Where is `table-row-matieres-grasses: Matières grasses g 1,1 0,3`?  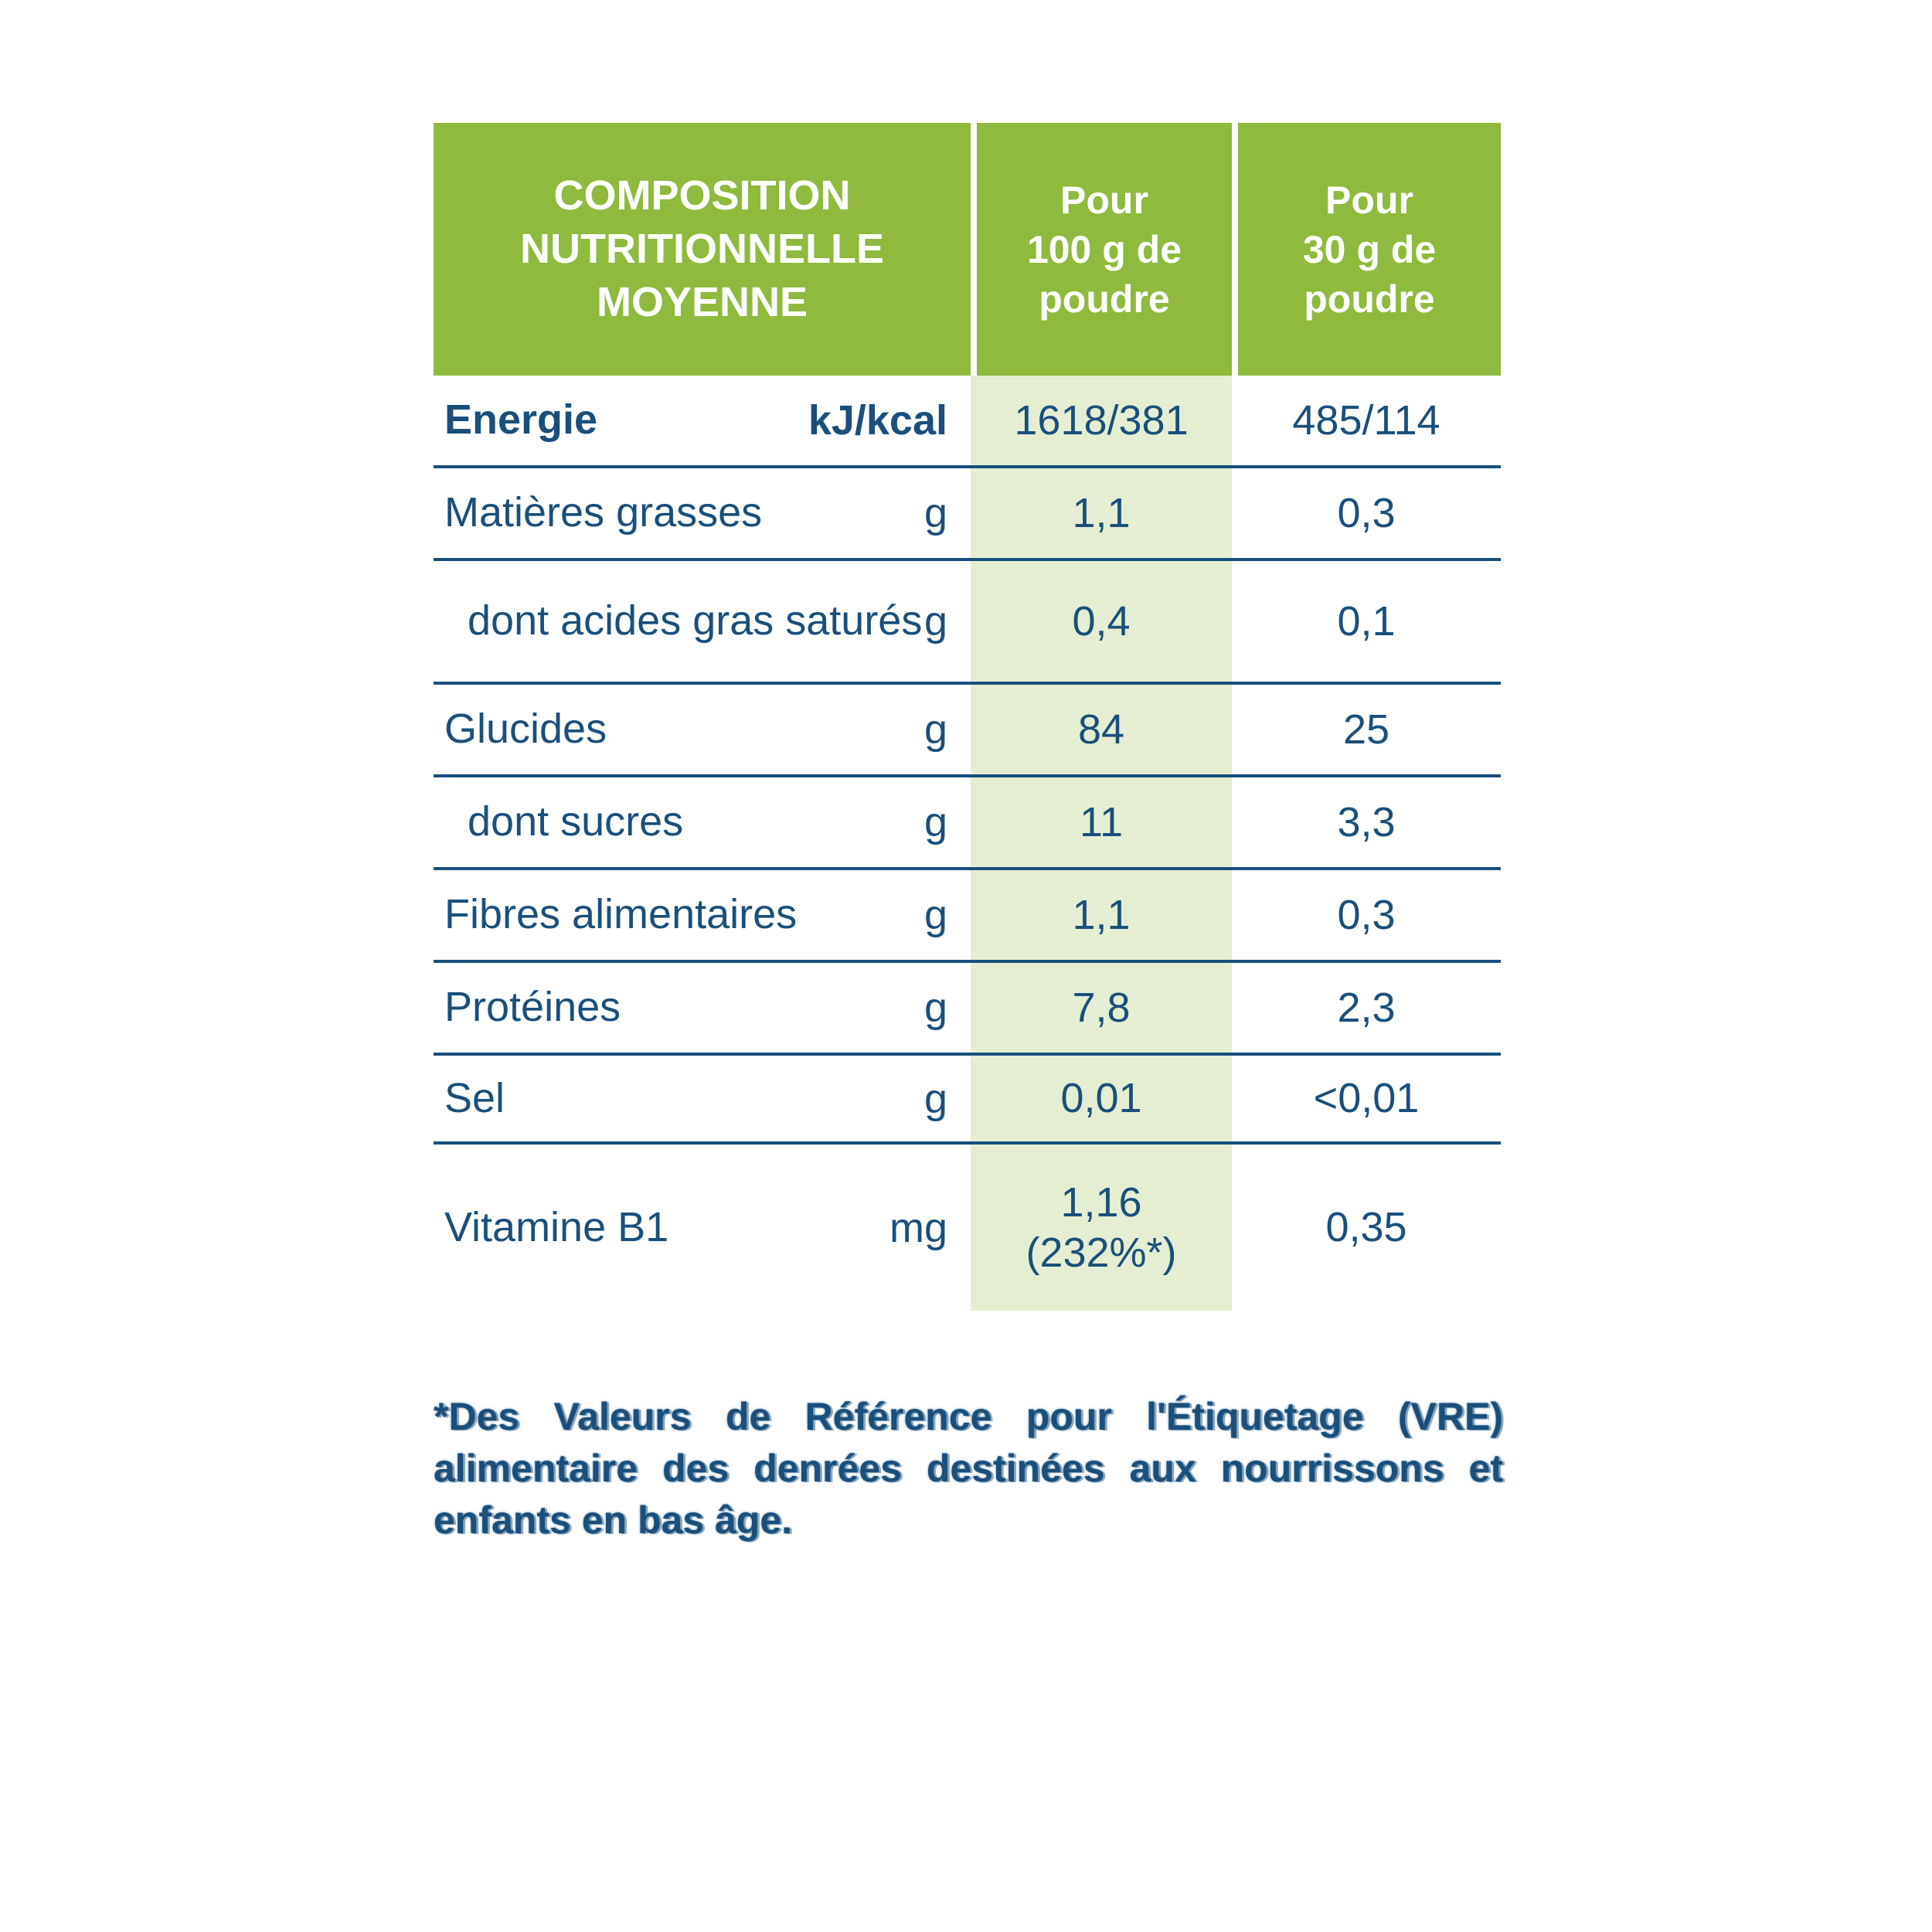
table-row-matieres-grasses: Matières grasses g 1,1 0,3 is located at coordinates (968, 514).